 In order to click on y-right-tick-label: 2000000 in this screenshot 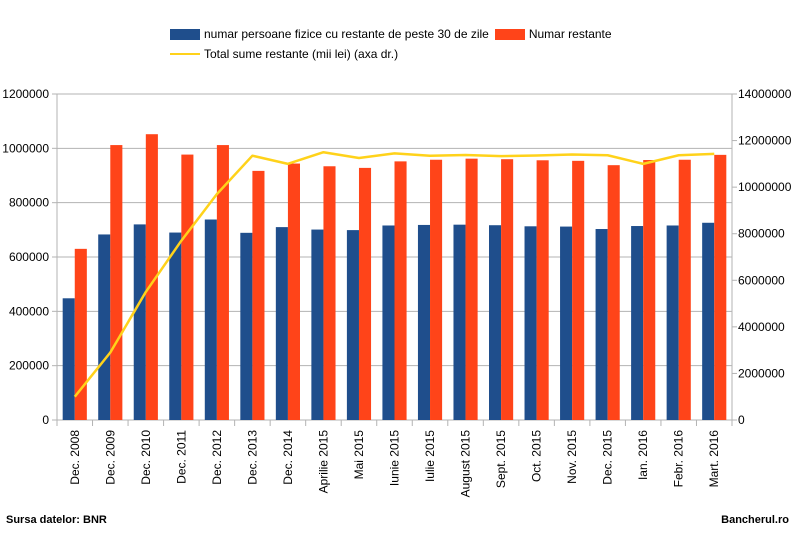, I will do `click(761, 373)`.